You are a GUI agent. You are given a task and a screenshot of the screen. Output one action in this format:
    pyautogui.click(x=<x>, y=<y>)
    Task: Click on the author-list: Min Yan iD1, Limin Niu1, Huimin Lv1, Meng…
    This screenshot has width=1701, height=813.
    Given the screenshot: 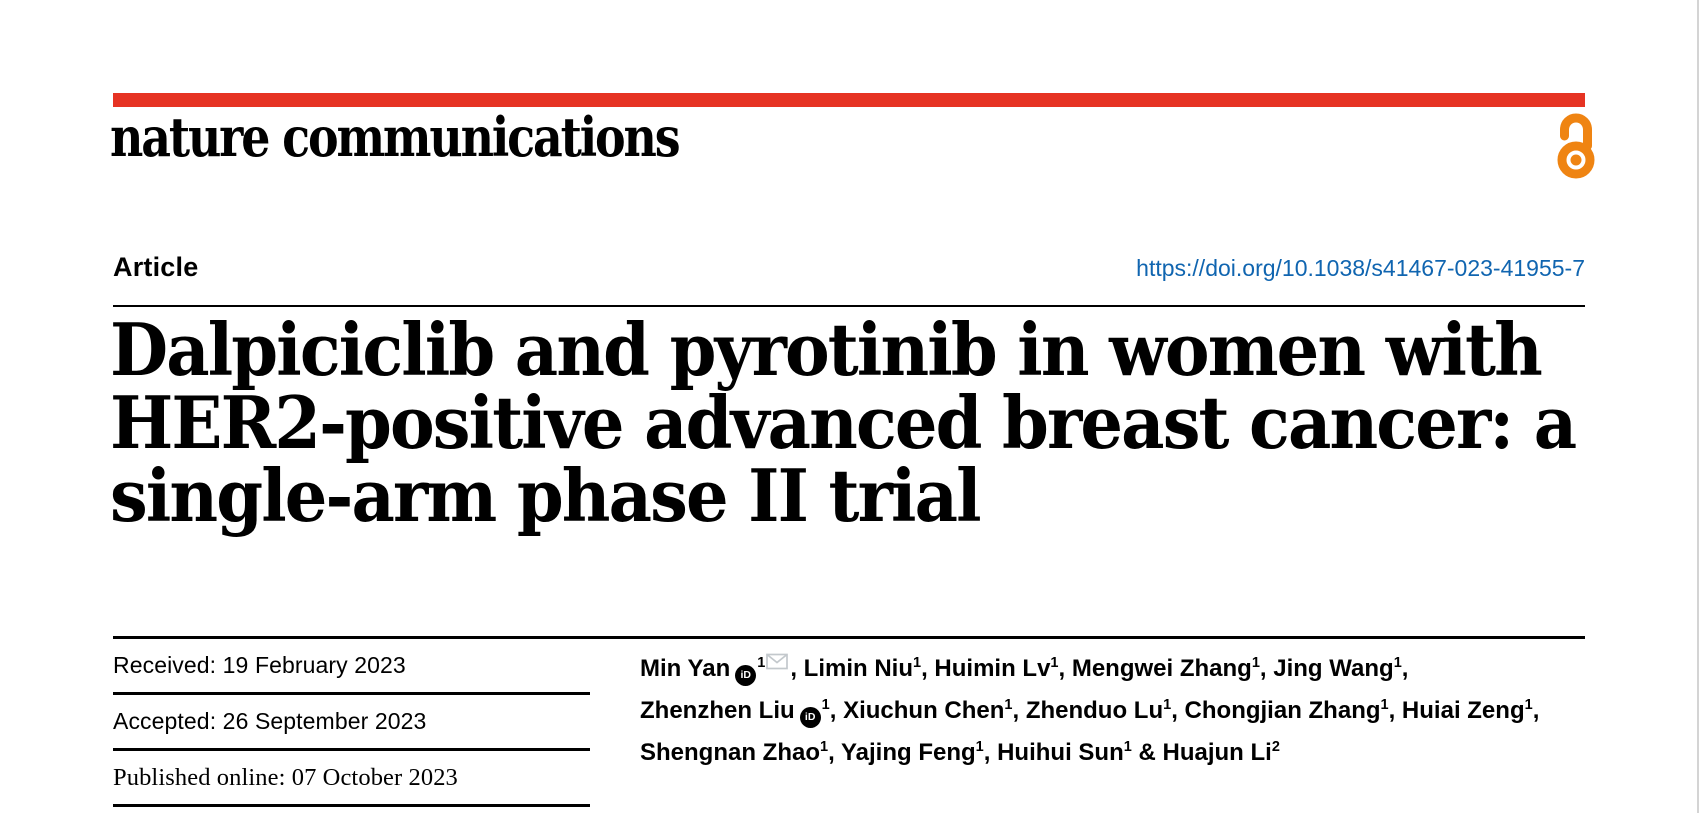 What is the action you would take?
    pyautogui.click(x=1089, y=708)
    